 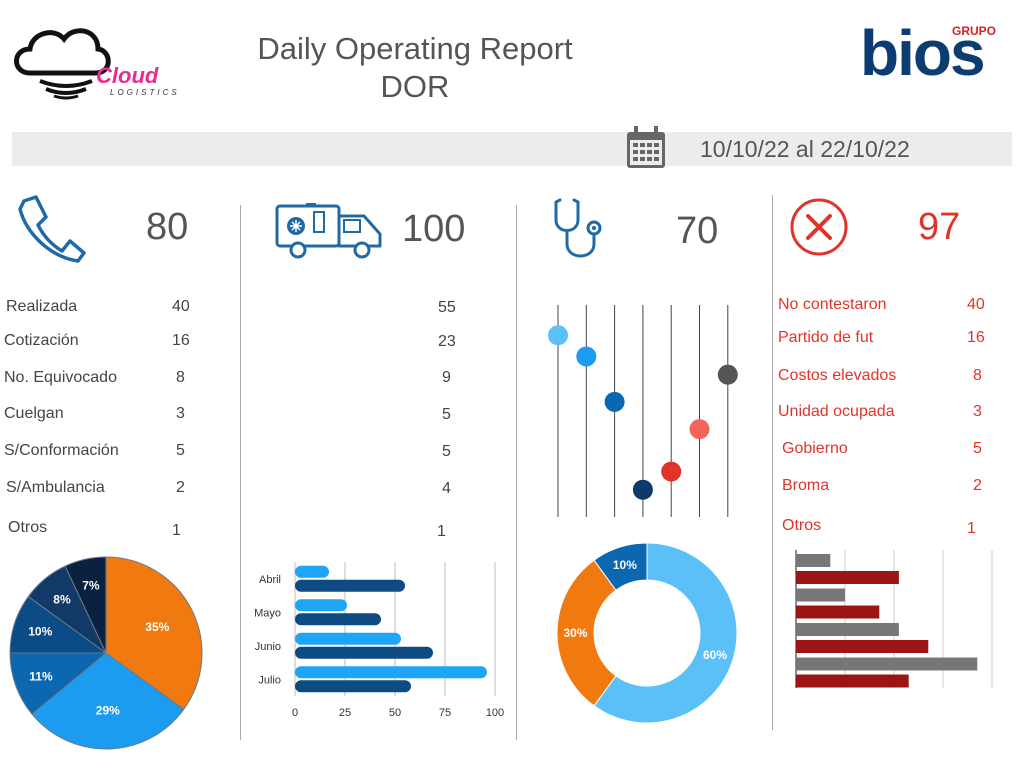 What do you see at coordinates (415, 68) in the screenshot?
I see `report-title: Daily Operating Report DOR` at bounding box center [415, 68].